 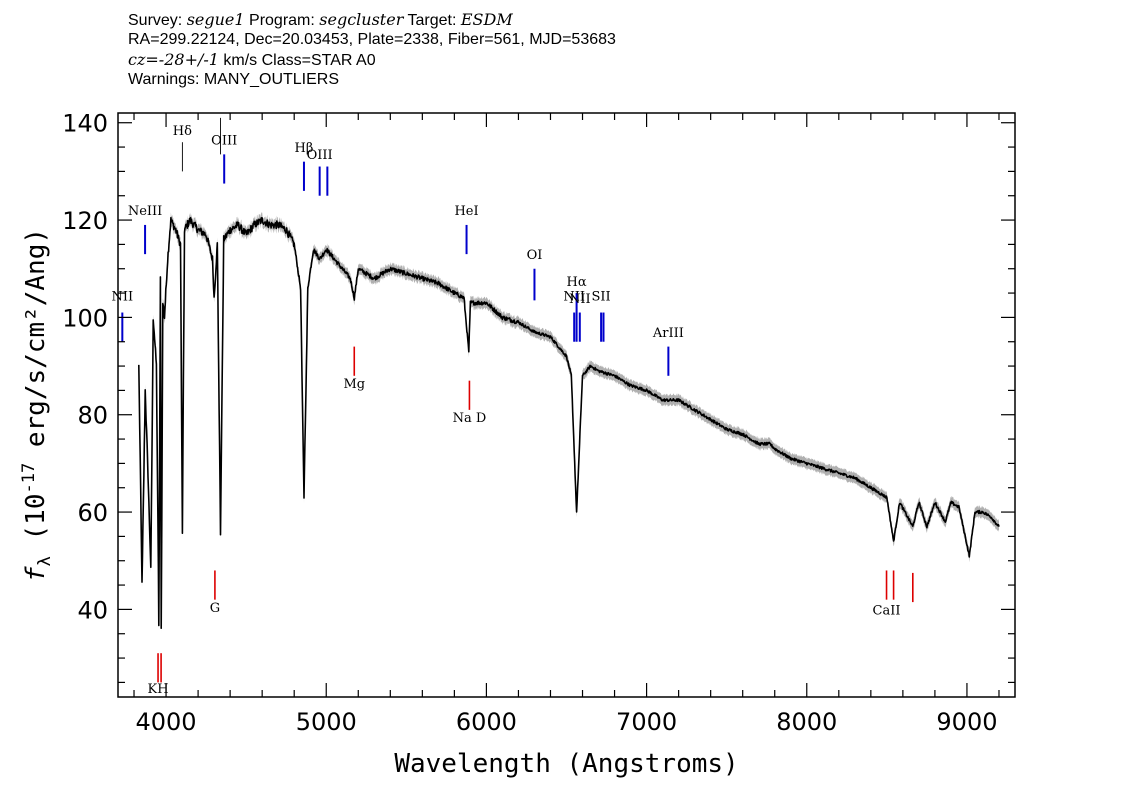 I want to click on survey-value: segue1, so click(x=215, y=19).